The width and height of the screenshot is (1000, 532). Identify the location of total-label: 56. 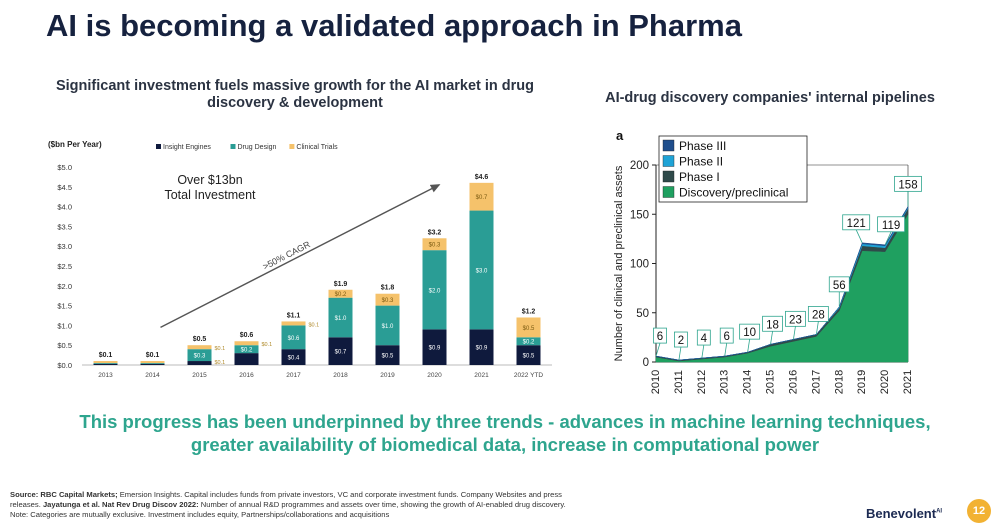
(839, 286).